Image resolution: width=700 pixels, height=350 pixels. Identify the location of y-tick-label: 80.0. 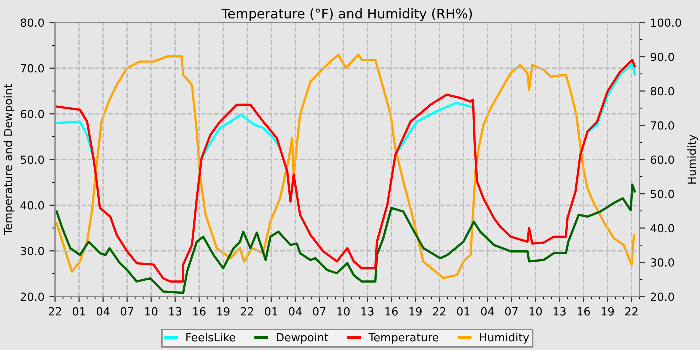
(32, 23).